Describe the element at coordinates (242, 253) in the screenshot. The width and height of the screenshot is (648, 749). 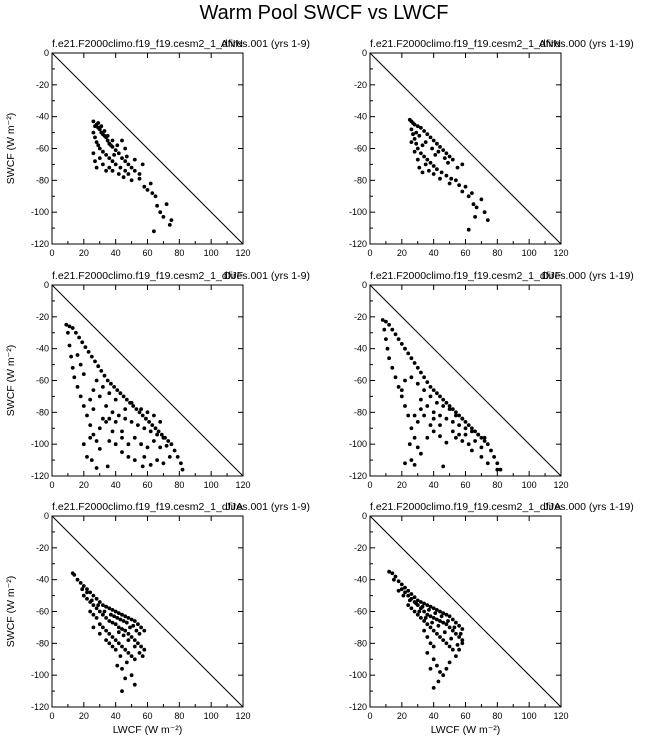
I see `x-tick-label: 120` at that location.